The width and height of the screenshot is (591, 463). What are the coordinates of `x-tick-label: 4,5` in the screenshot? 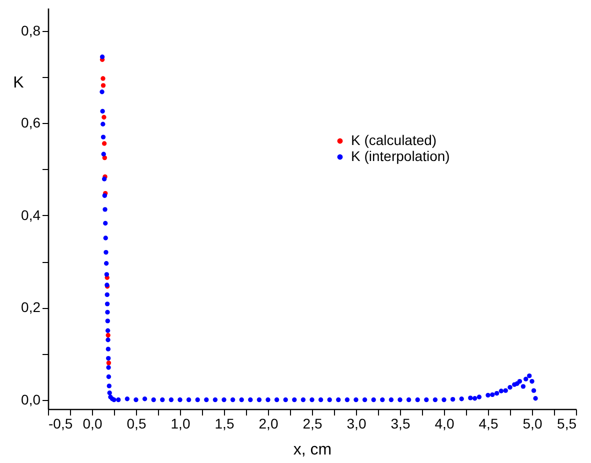 It's located at (488, 424).